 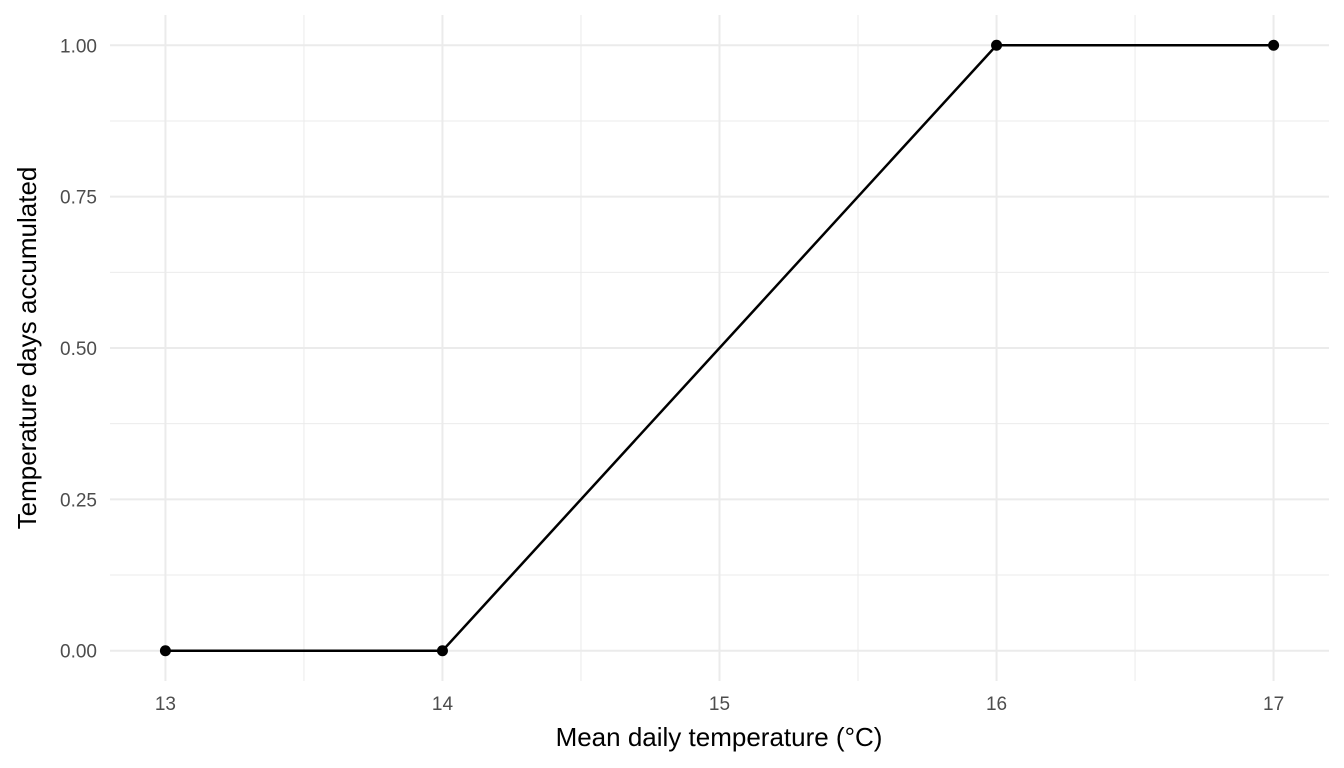 I want to click on y-tick-label: 0.25, so click(x=78, y=500).